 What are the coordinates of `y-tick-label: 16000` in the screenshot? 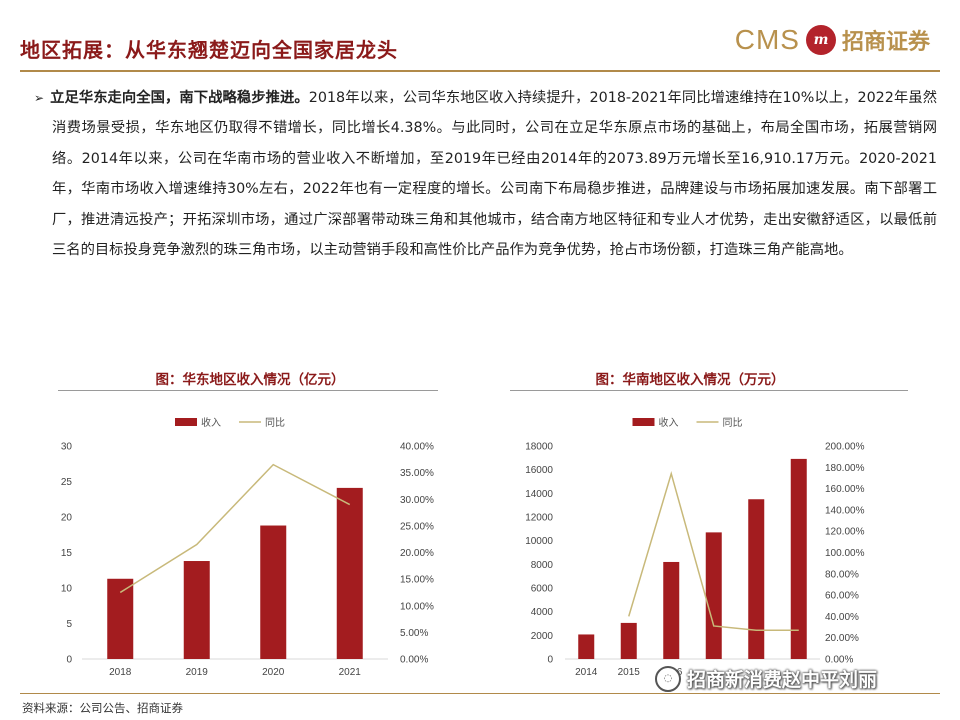 It's located at (539, 470).